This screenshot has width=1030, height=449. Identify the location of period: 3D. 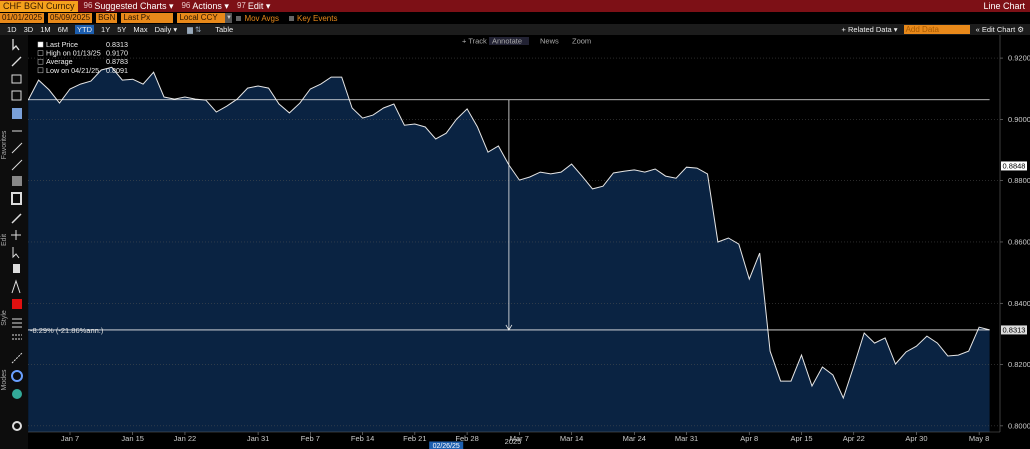
(28, 29).